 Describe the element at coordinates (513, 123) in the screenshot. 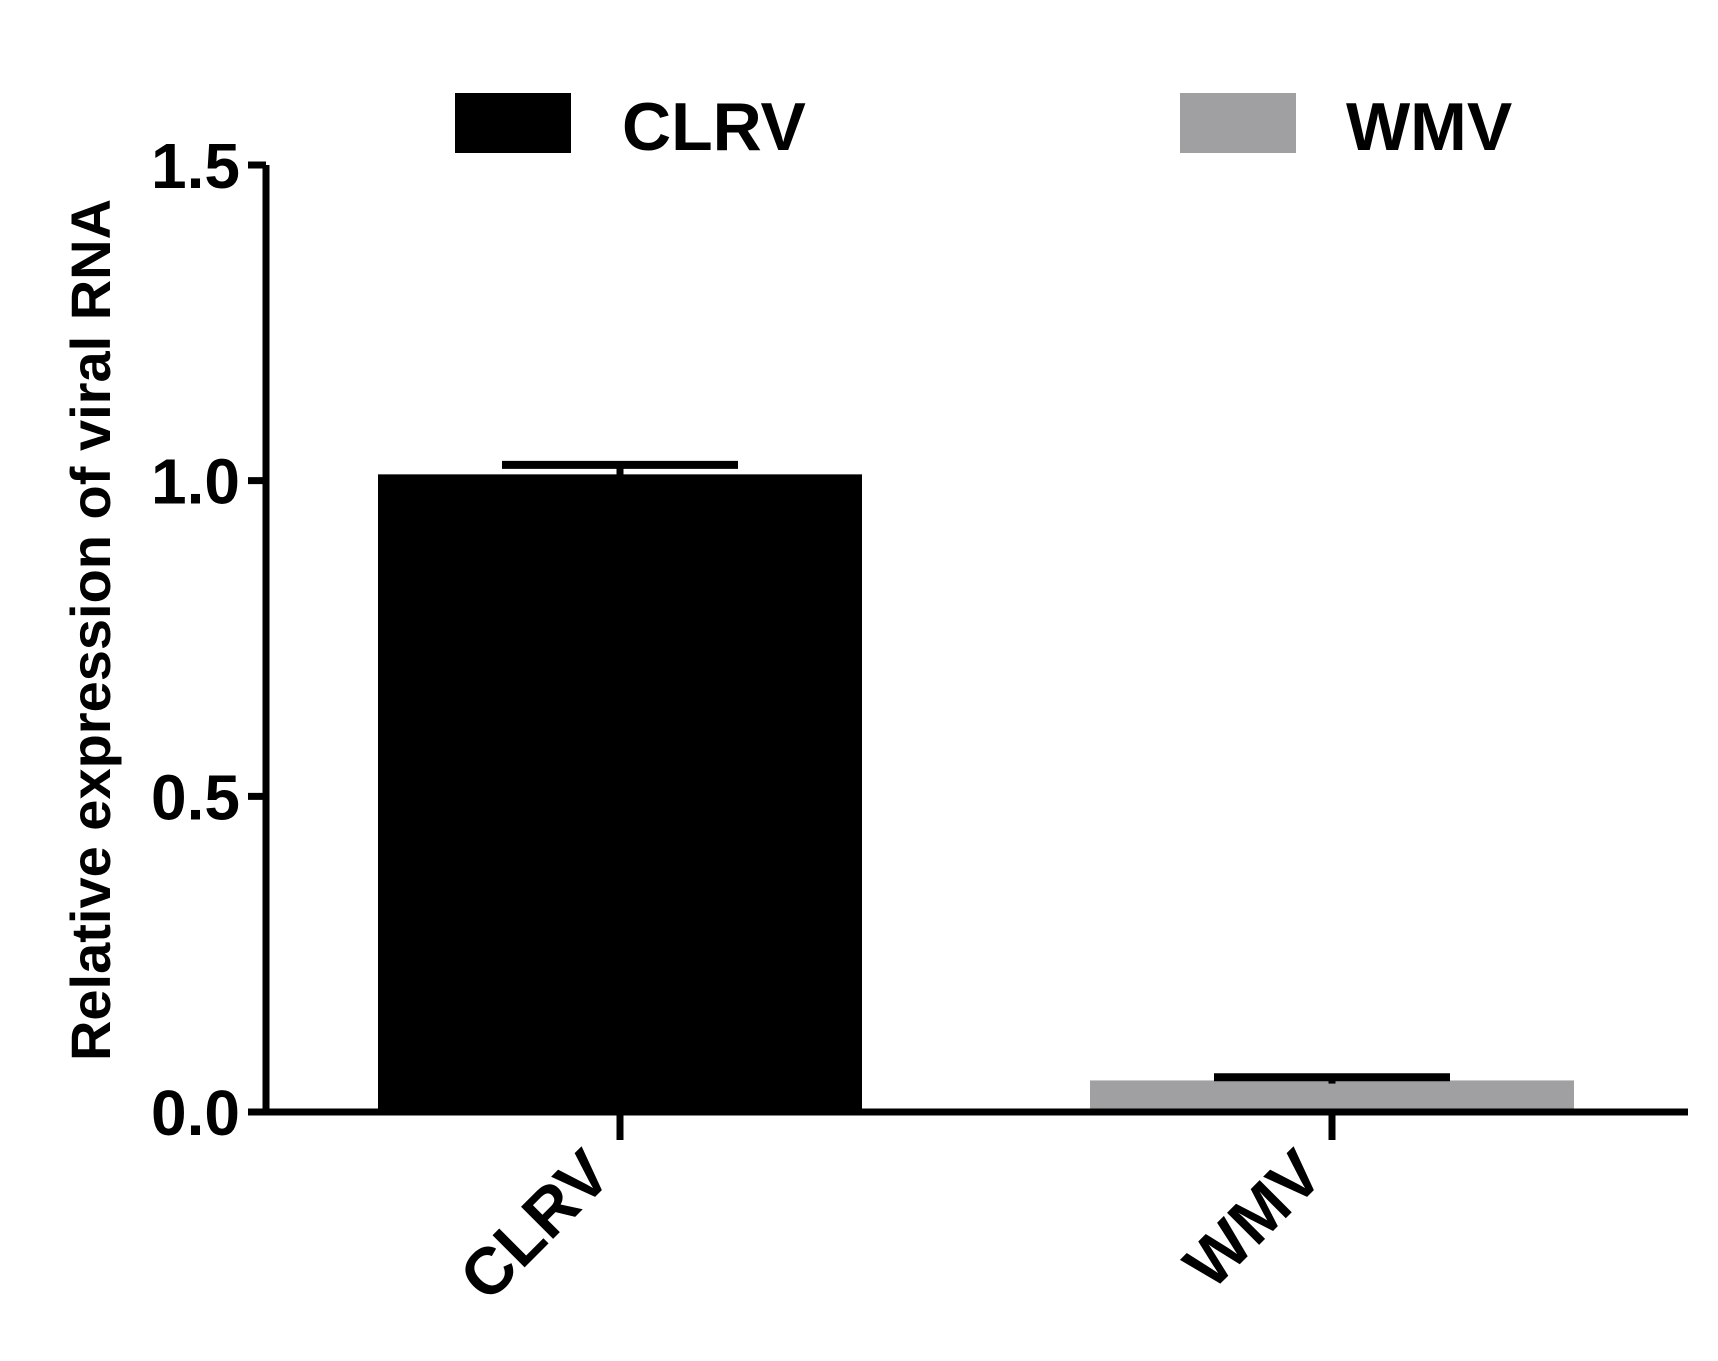

I see `legend-swatch-clrv` at that location.